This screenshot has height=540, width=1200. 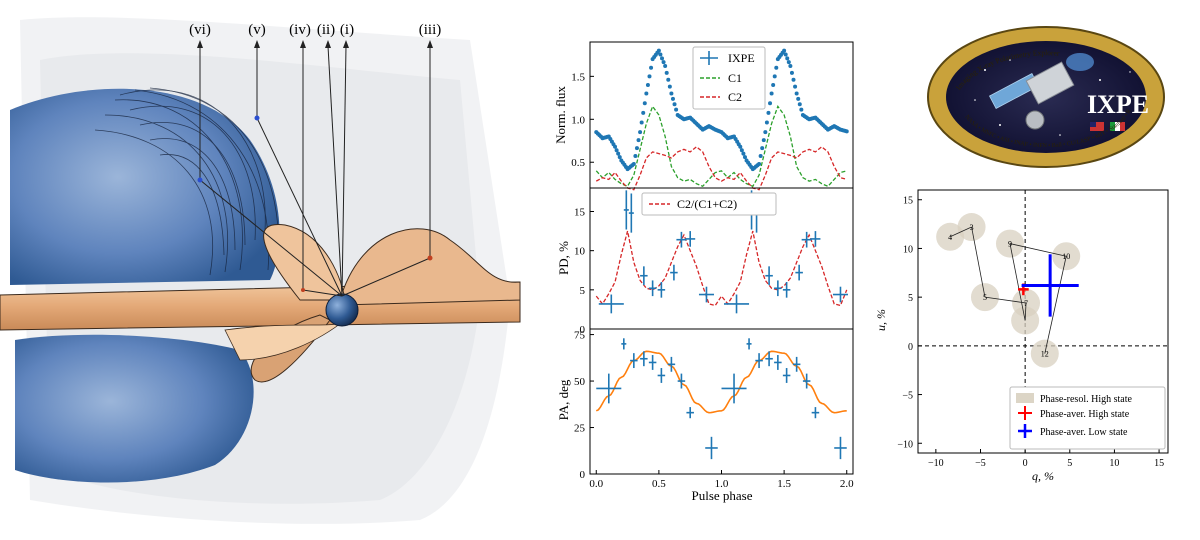 What do you see at coordinates (735, 97) in the screenshot?
I see `flux-legend-c2: C2` at bounding box center [735, 97].